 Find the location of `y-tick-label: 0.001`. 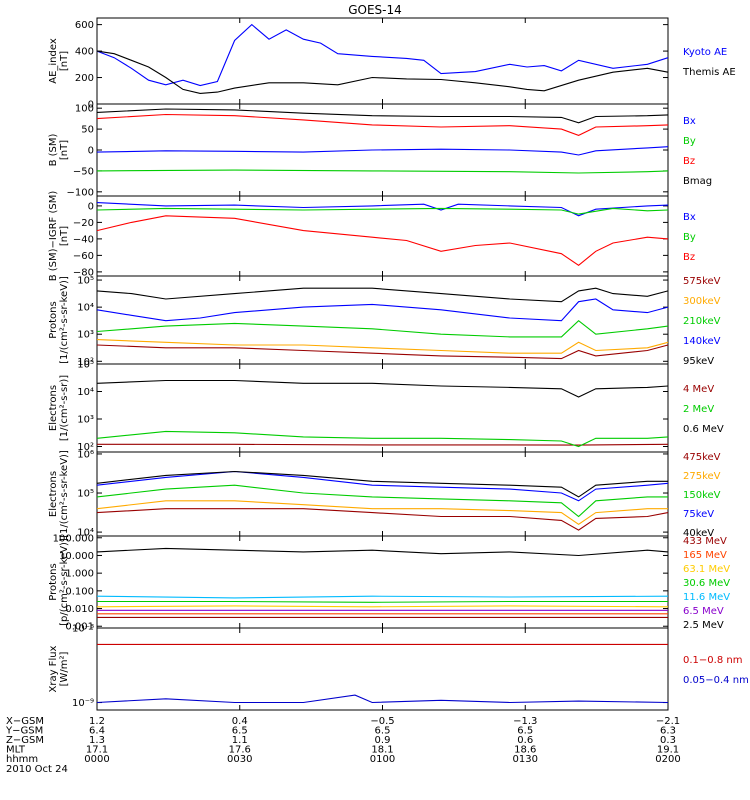

y-tick-label: 0.001 is located at coordinates (79, 627).